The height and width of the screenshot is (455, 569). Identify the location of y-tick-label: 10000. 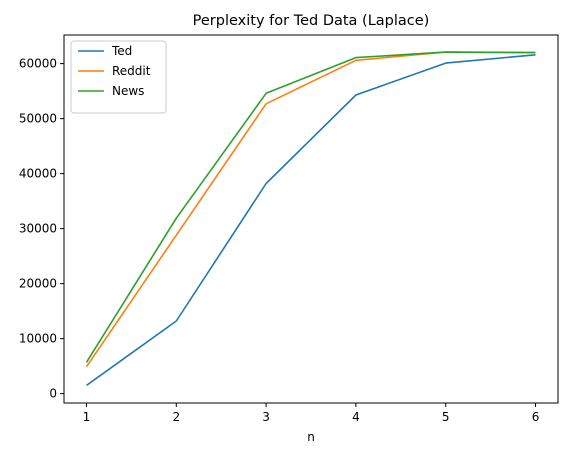
(38, 339).